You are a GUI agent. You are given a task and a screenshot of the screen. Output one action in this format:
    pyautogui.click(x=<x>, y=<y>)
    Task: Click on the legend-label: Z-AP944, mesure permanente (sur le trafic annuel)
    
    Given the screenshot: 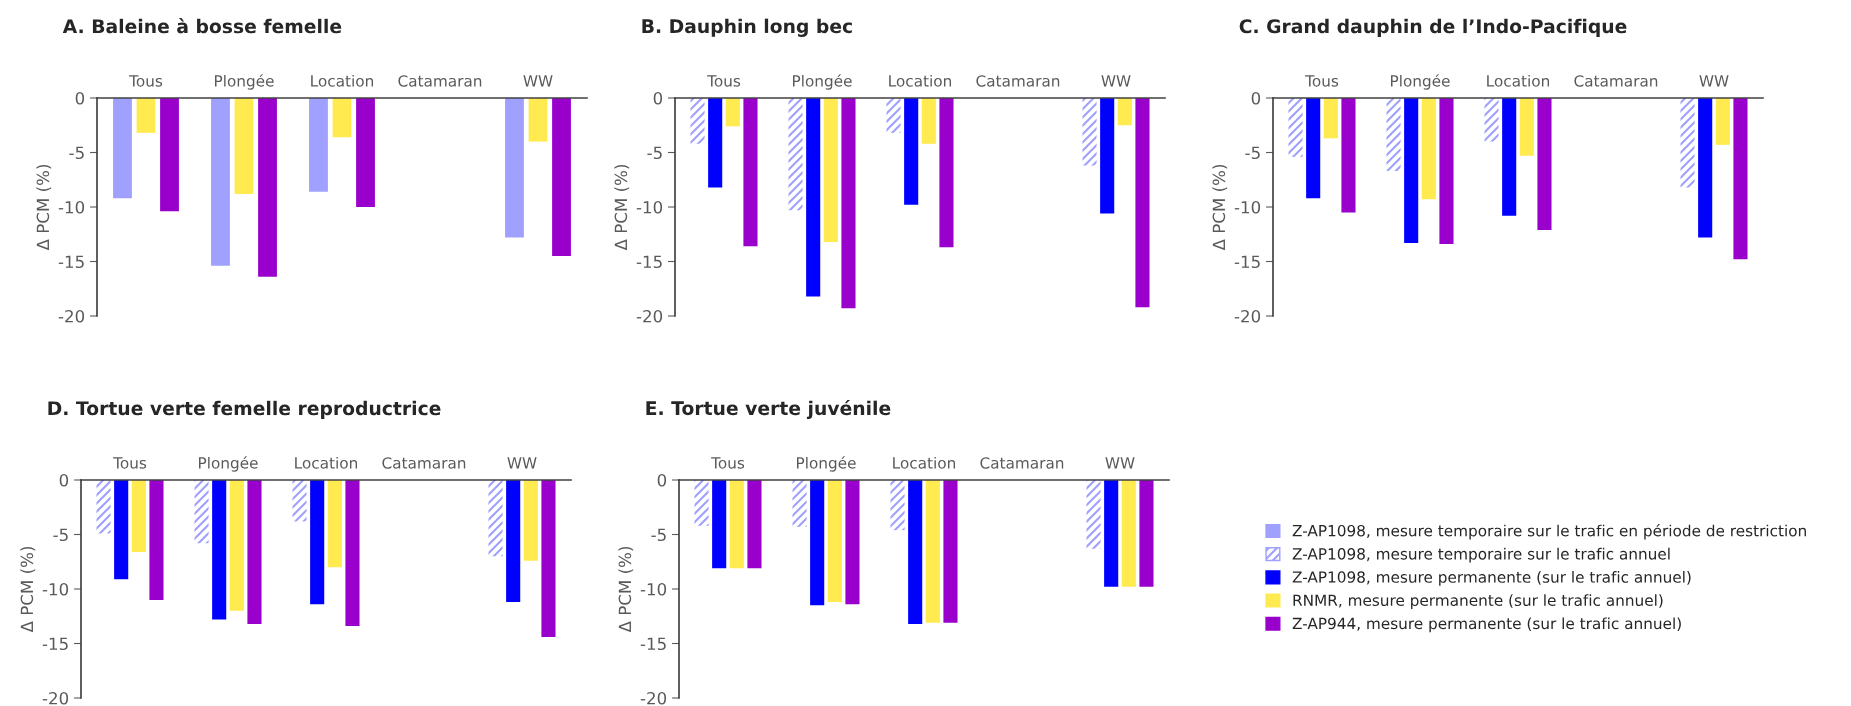 What is the action you would take?
    pyautogui.click(x=1486, y=625)
    